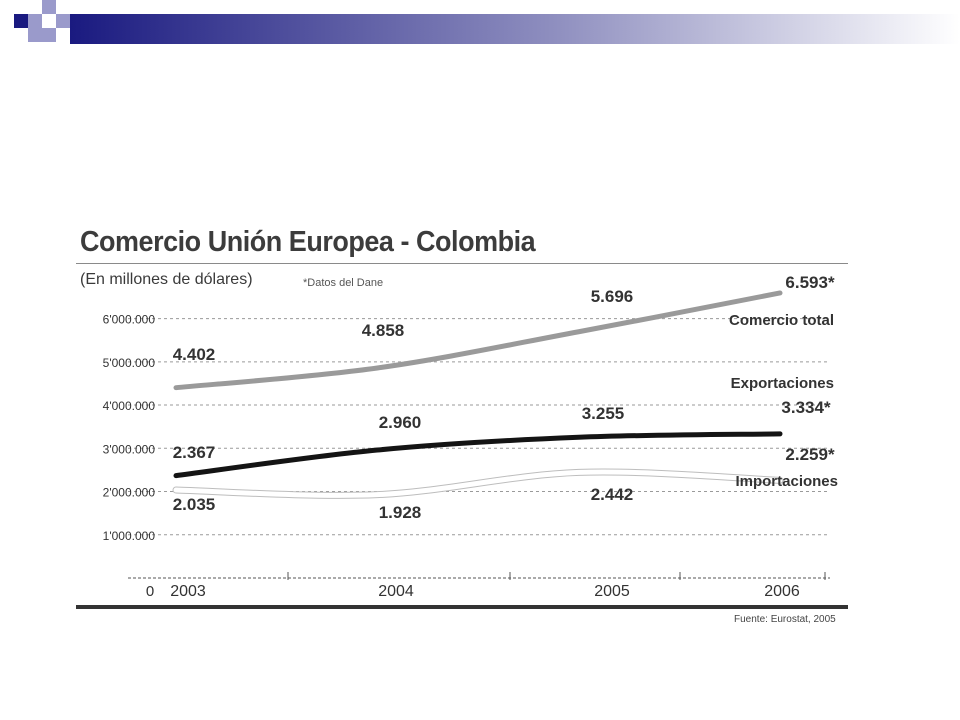  I want to click on x-tick-label: 2006, so click(782, 591).